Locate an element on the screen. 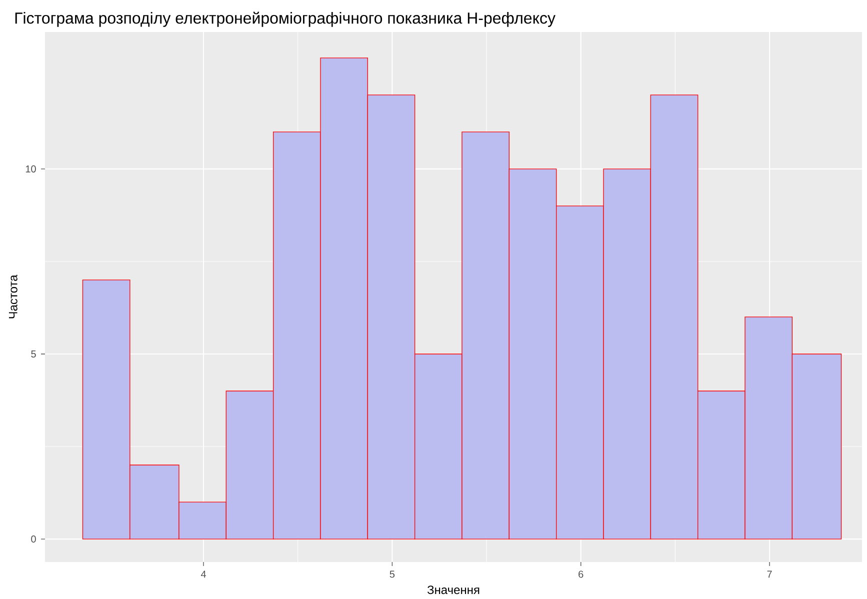 Image resolution: width=867 pixels, height=599 pixels. x-tick-label: 4 is located at coordinates (203, 574).